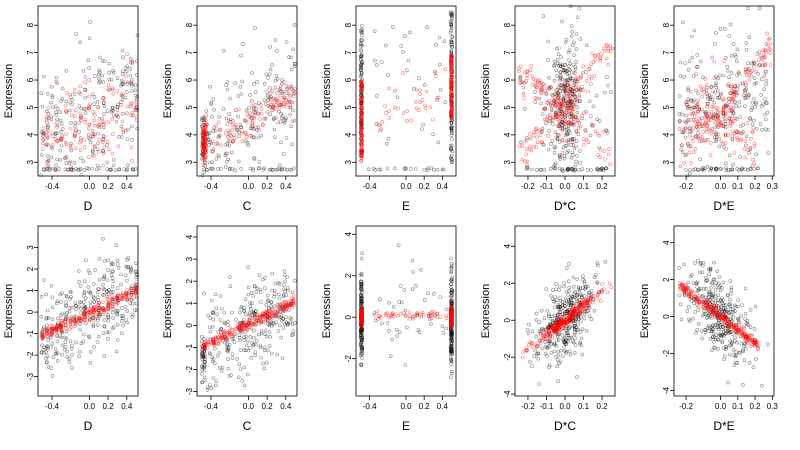 This screenshot has width=800, height=450. I want to click on y-tick-label: -3, so click(189, 391).